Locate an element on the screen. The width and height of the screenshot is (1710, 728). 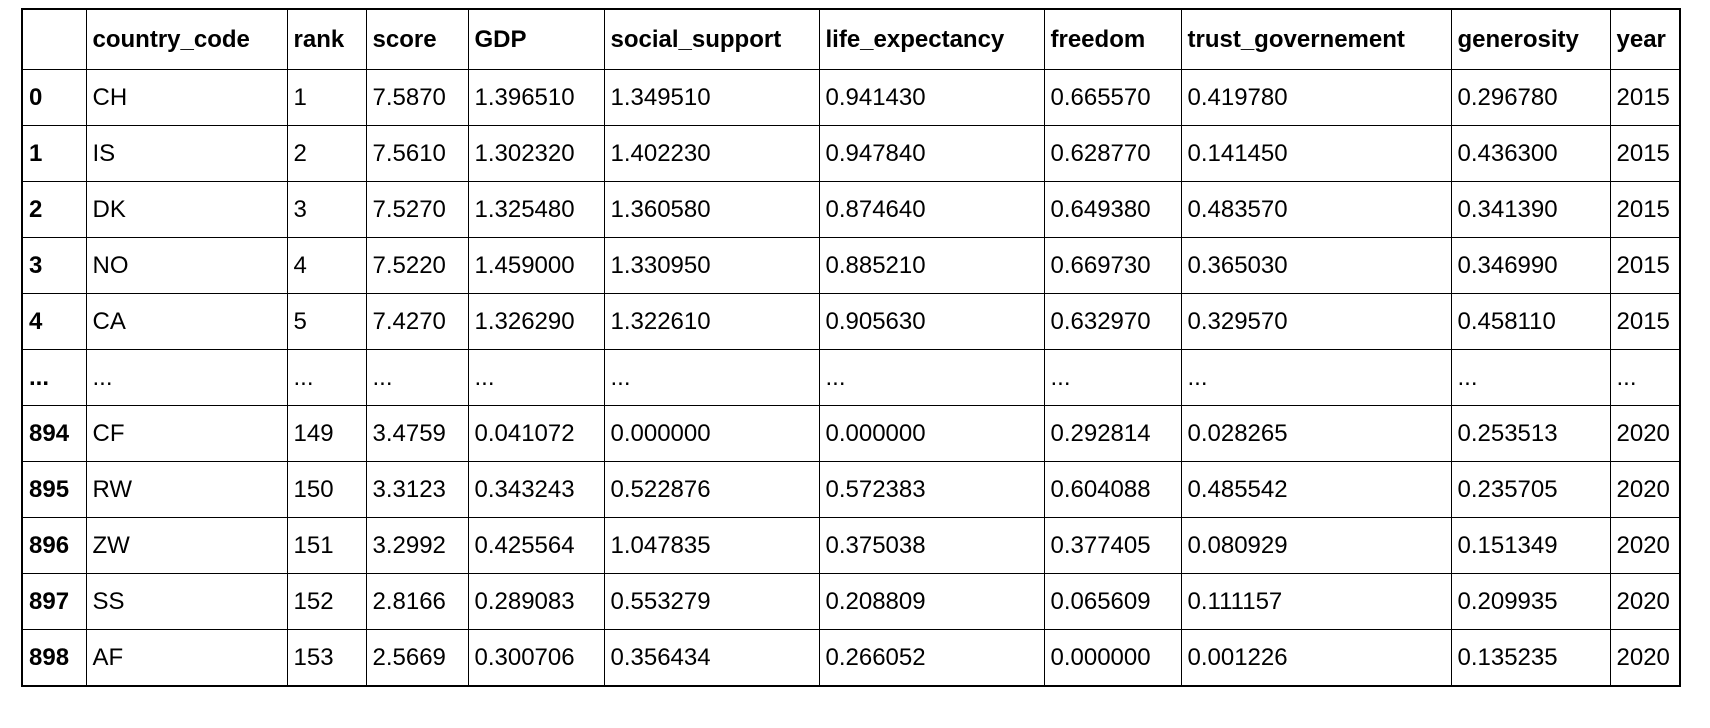
header-social-support: social_support is located at coordinates (711, 39).